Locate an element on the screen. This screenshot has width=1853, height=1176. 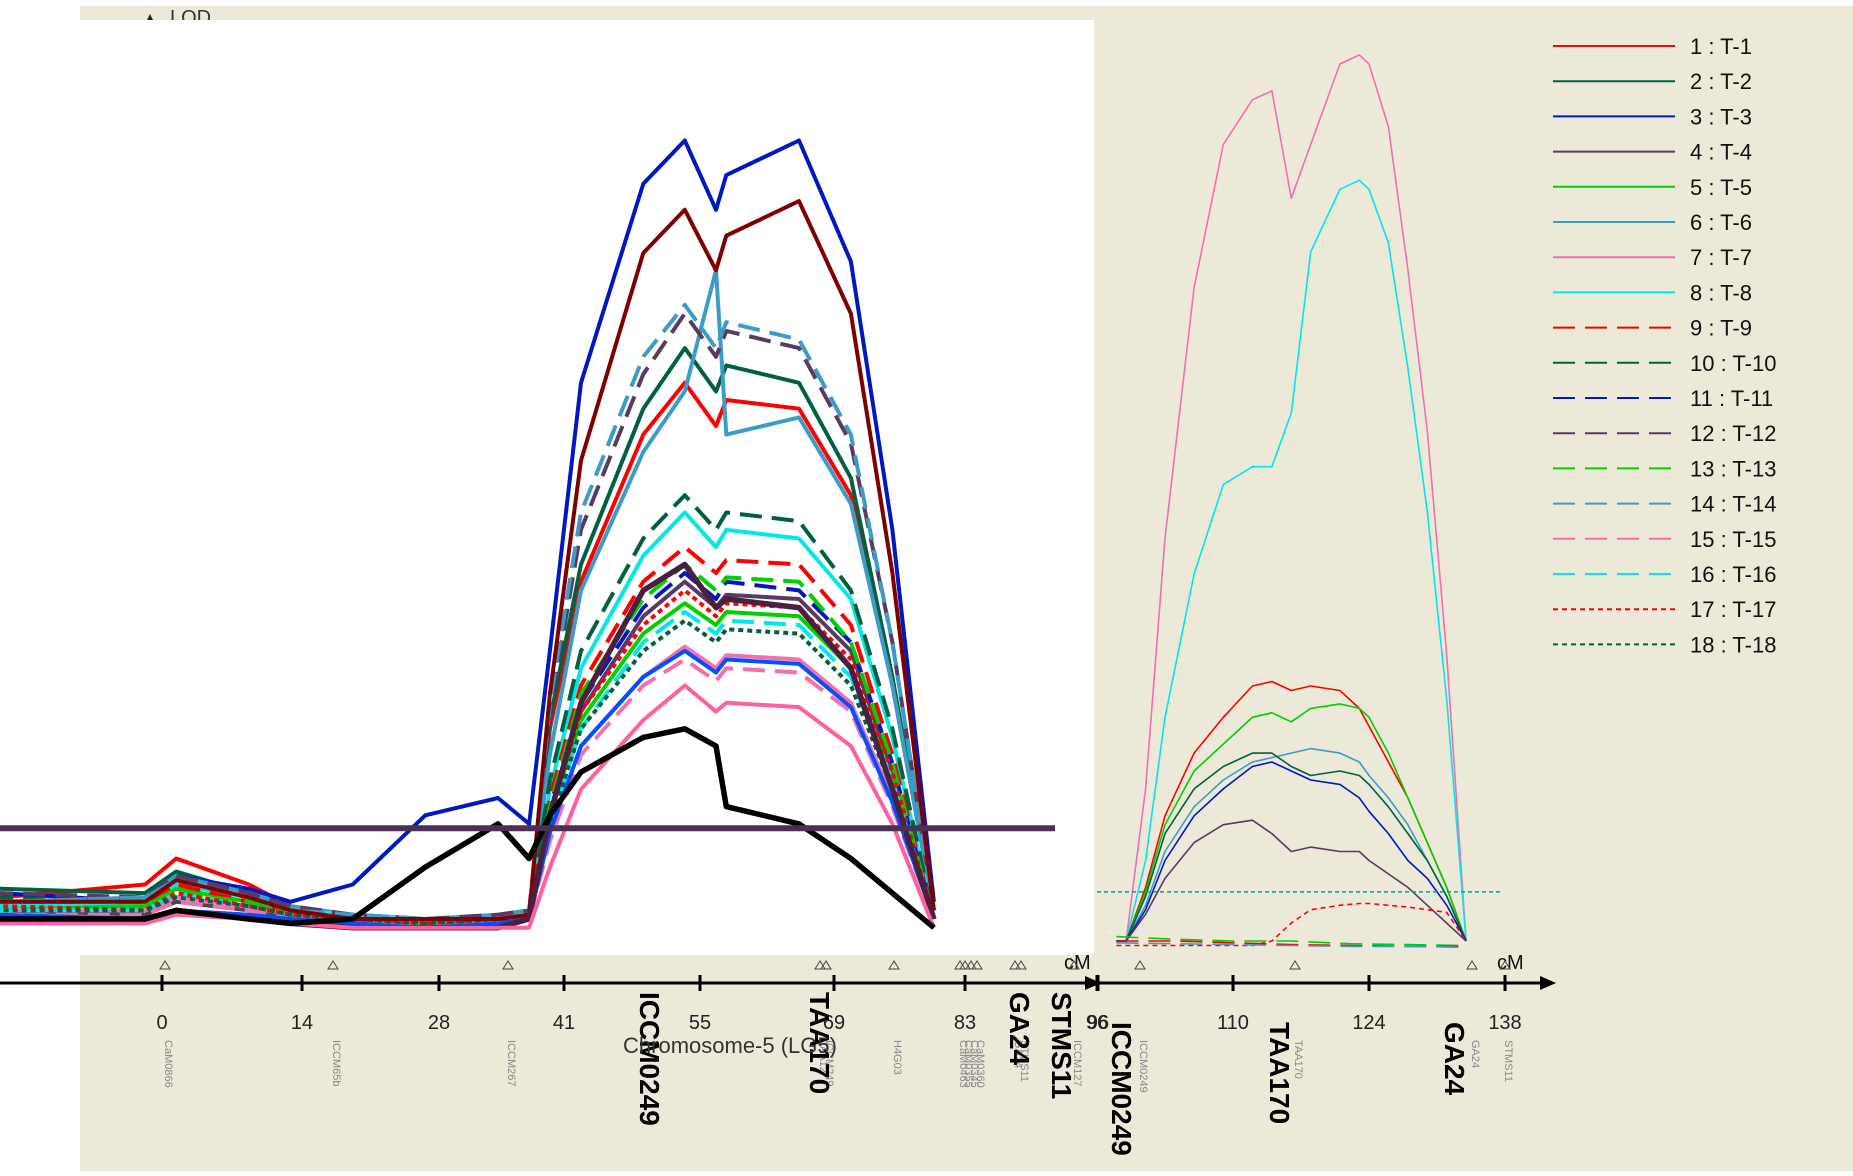
legend-item: 17 : T-17 is located at coordinates (1664, 609).